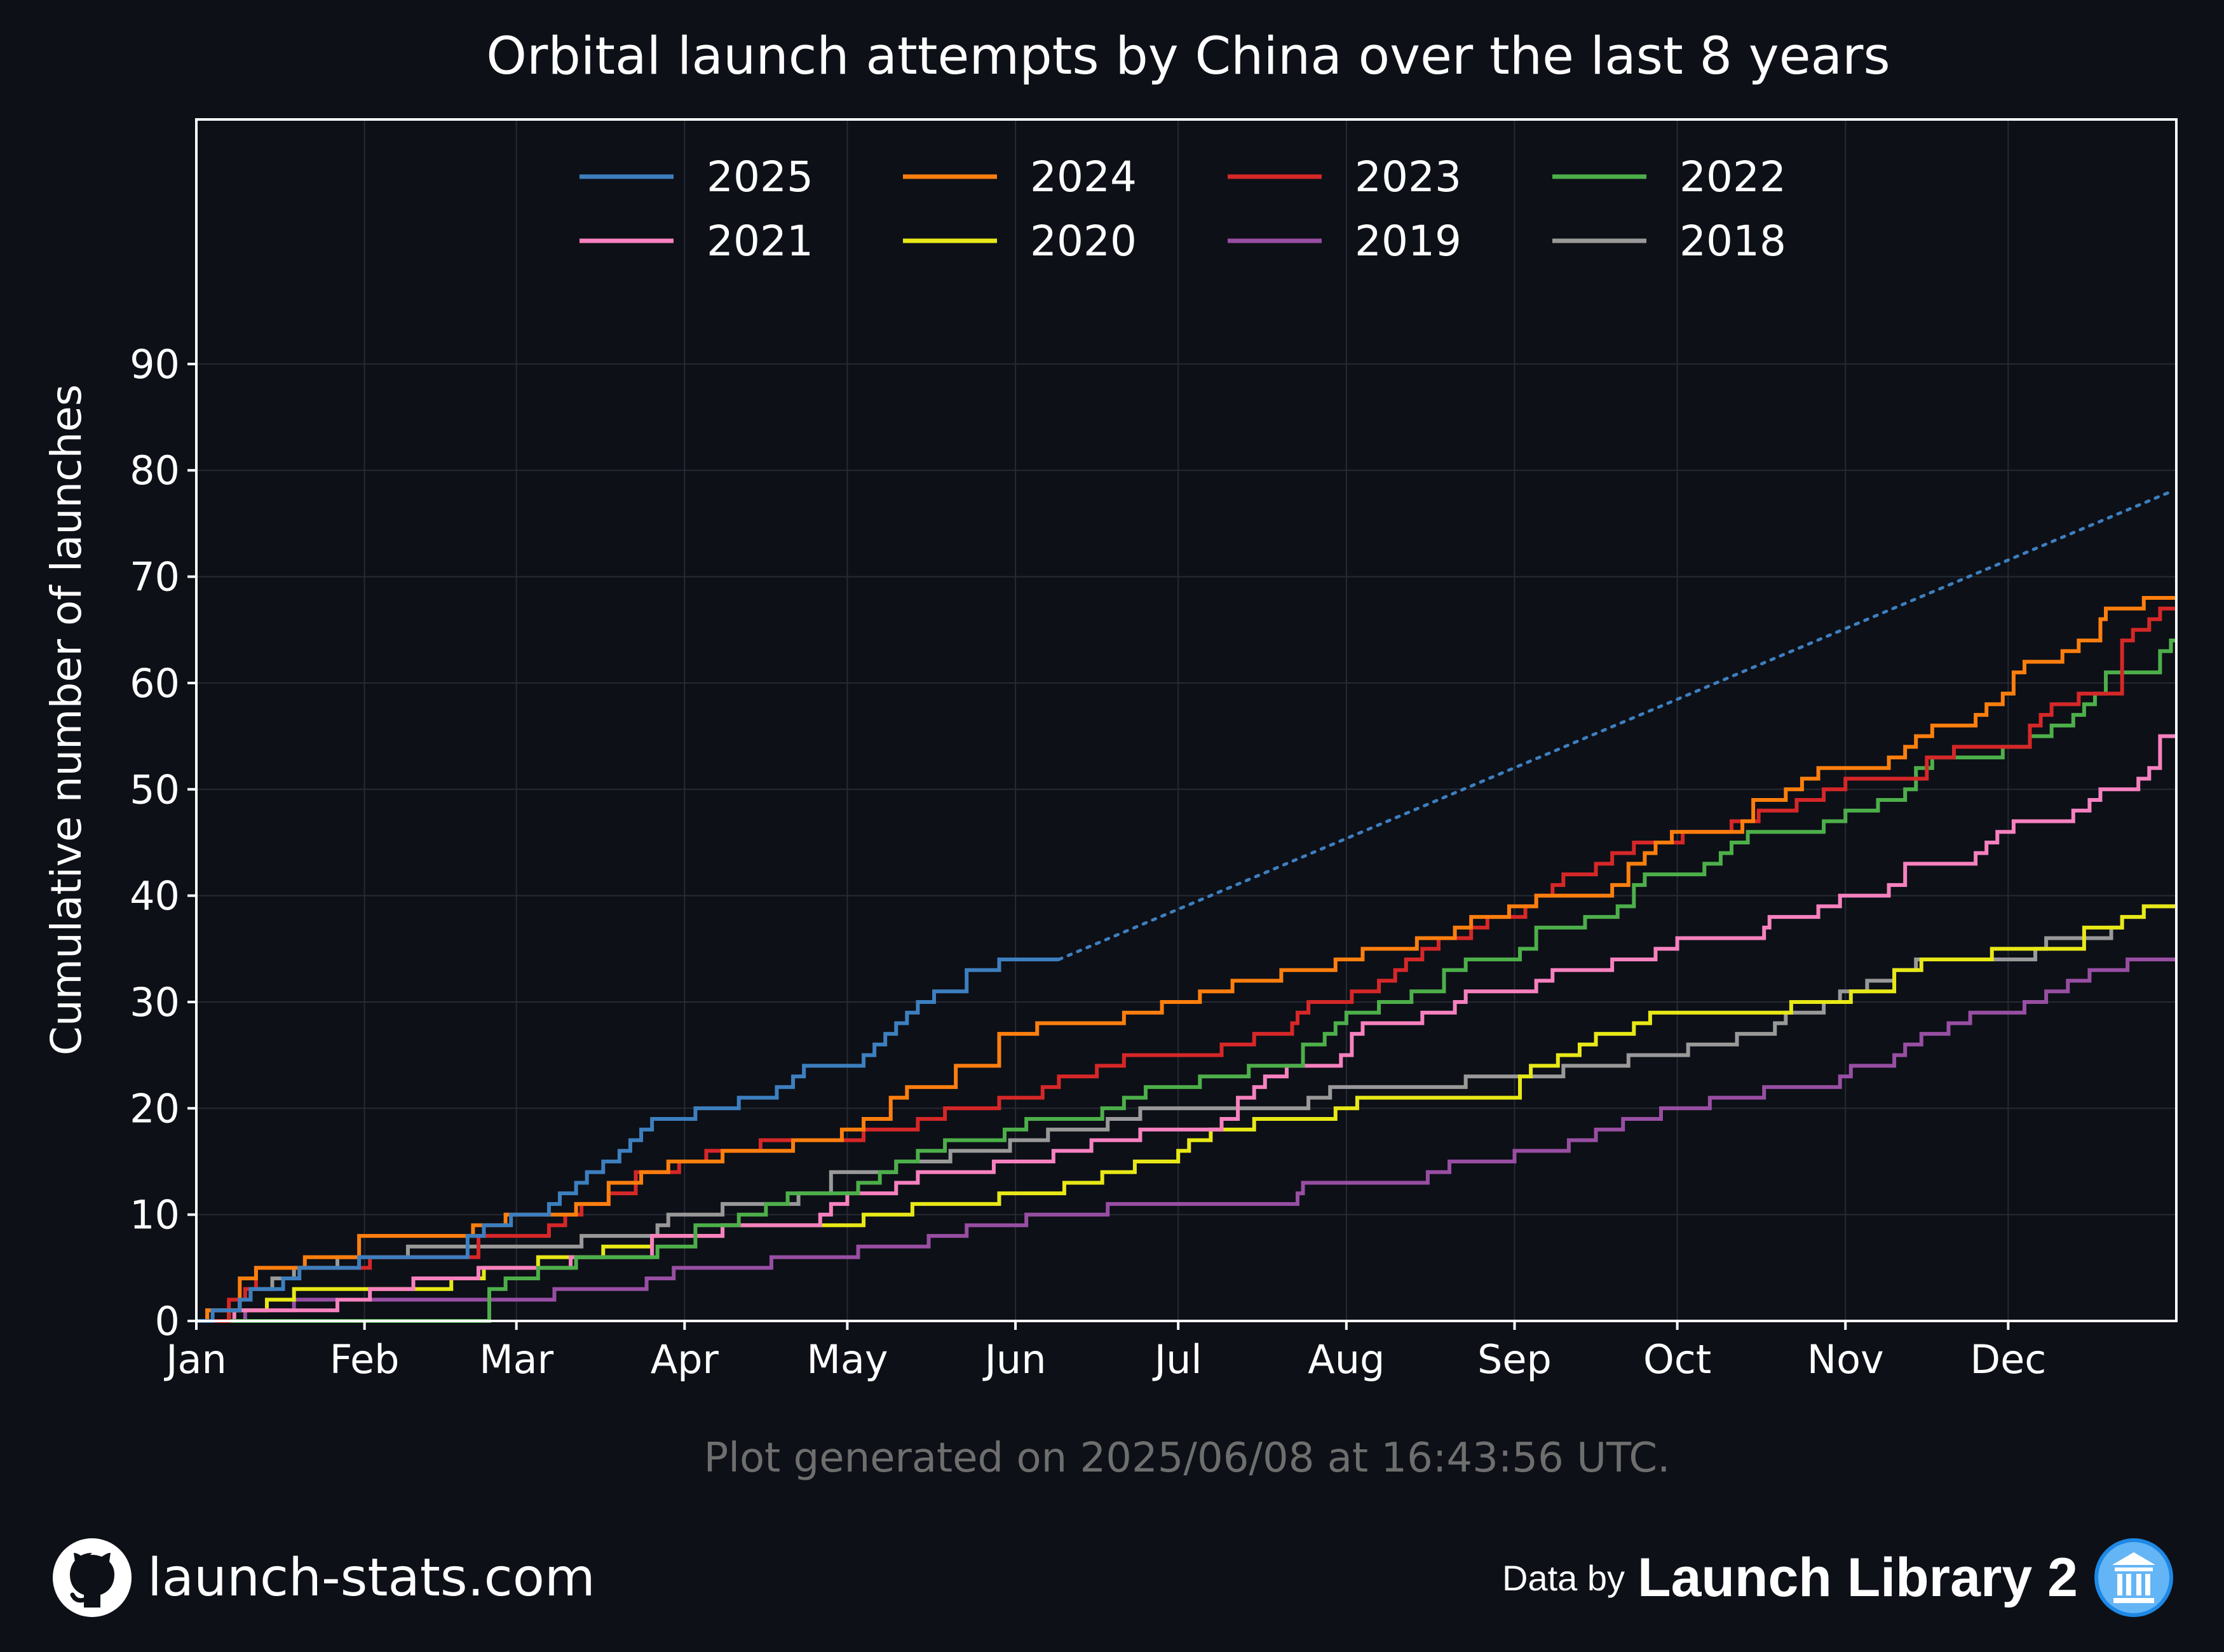 This screenshot has height=1652, width=2224. Describe the element at coordinates (1514, 1359) in the screenshot. I see `x-tick-label: Sep` at that location.